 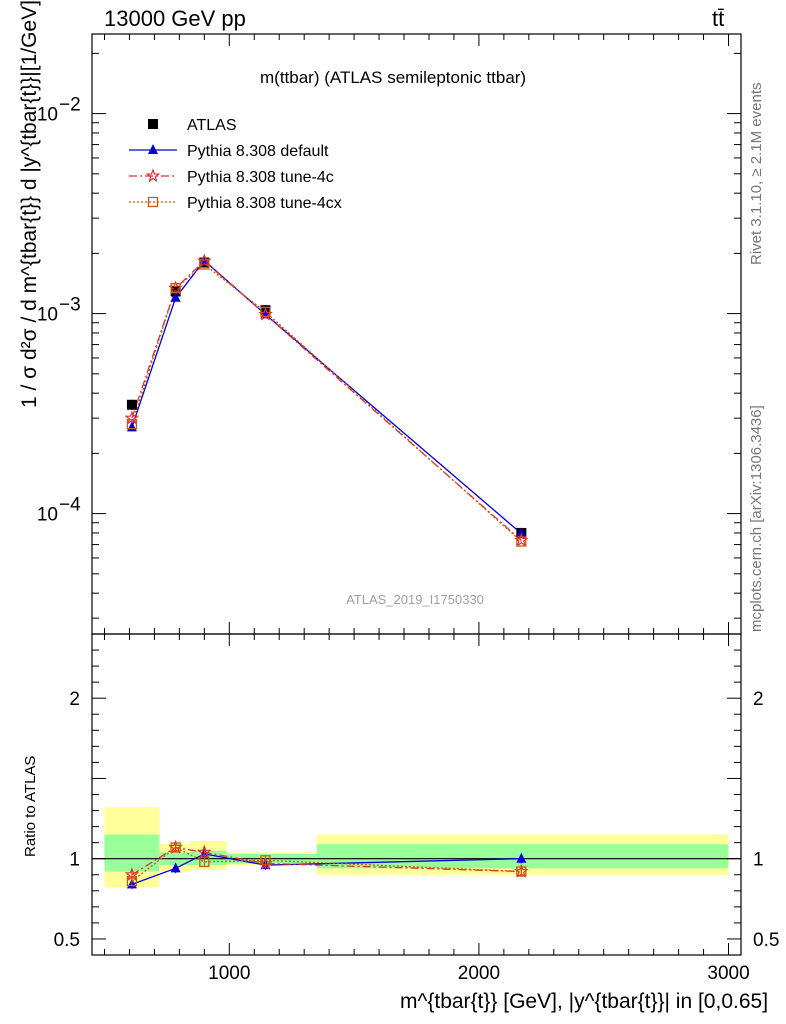 What do you see at coordinates (728, 973) in the screenshot?
I see `x-tick-label: 3000` at bounding box center [728, 973].